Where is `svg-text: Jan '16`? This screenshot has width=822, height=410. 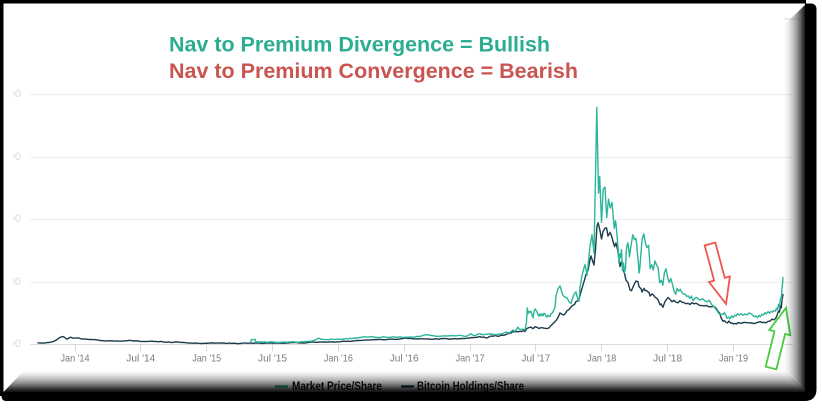
svg-text: Jan '16 is located at coordinates (338, 359).